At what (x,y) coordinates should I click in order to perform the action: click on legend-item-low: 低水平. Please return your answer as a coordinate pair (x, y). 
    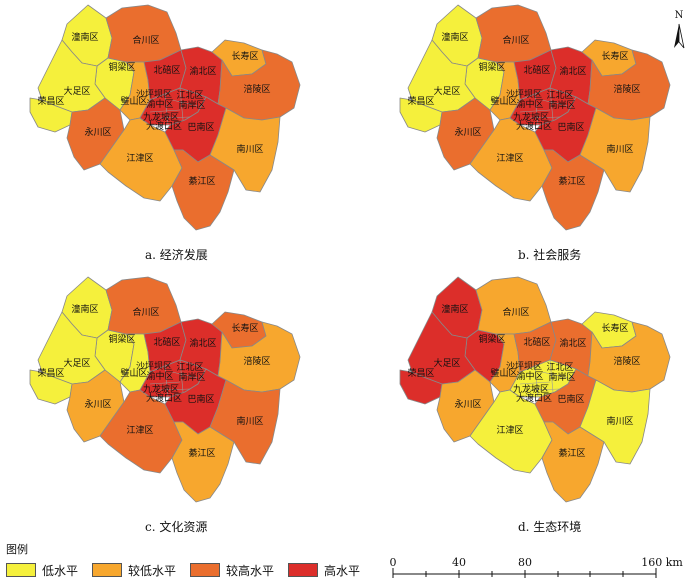
    Looking at the image, I should click on (42, 570).